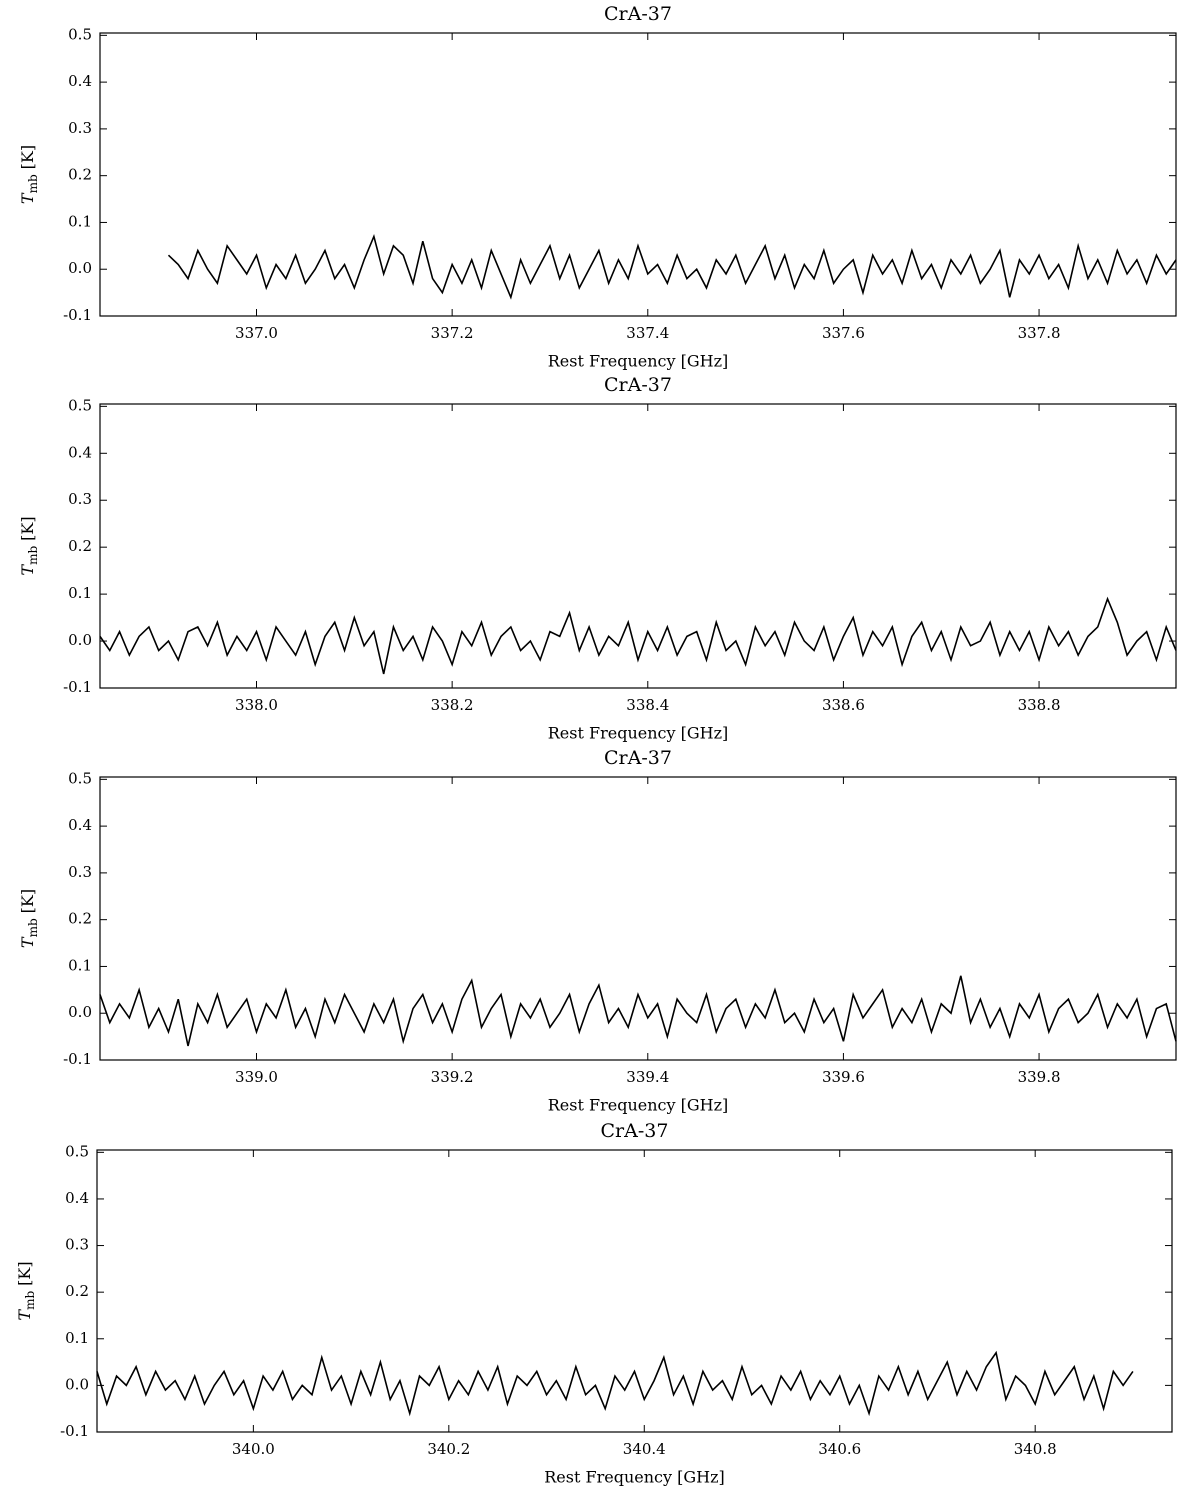  I want to click on x-tick-label: 338.8, so click(1039, 705).